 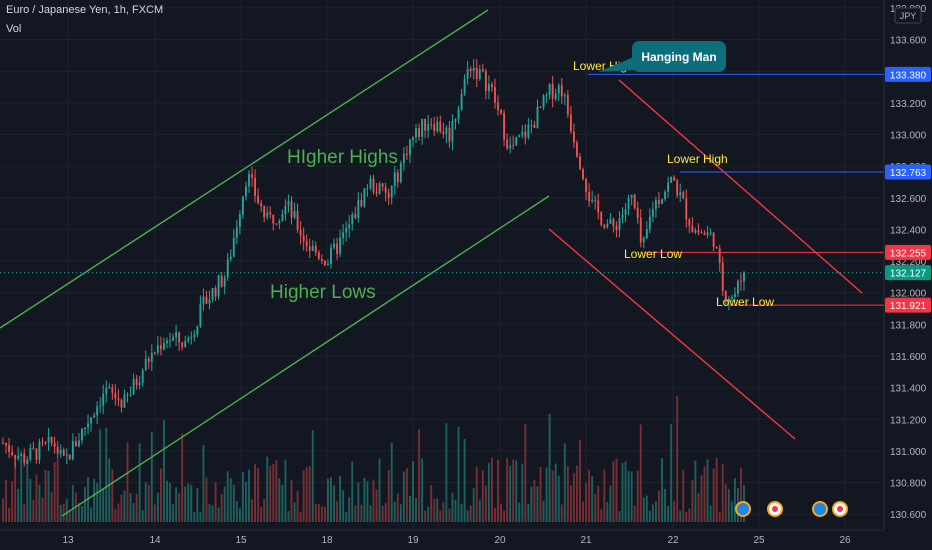 What do you see at coordinates (908, 294) in the screenshot?
I see `price-tick-label: 132.000` at bounding box center [908, 294].